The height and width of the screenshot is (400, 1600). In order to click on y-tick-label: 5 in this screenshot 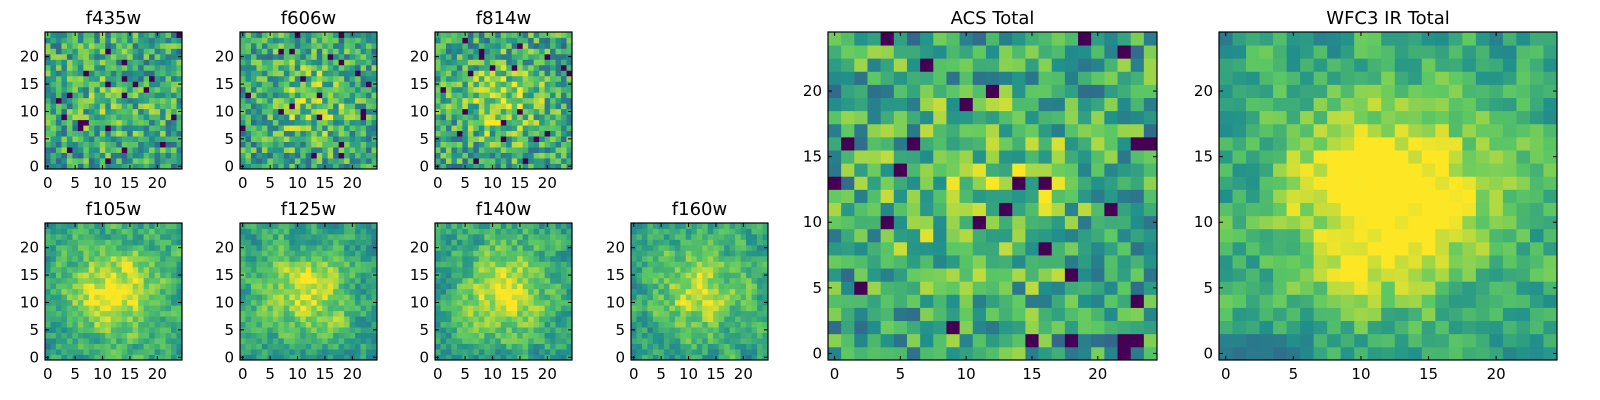, I will do `click(34, 330)`.